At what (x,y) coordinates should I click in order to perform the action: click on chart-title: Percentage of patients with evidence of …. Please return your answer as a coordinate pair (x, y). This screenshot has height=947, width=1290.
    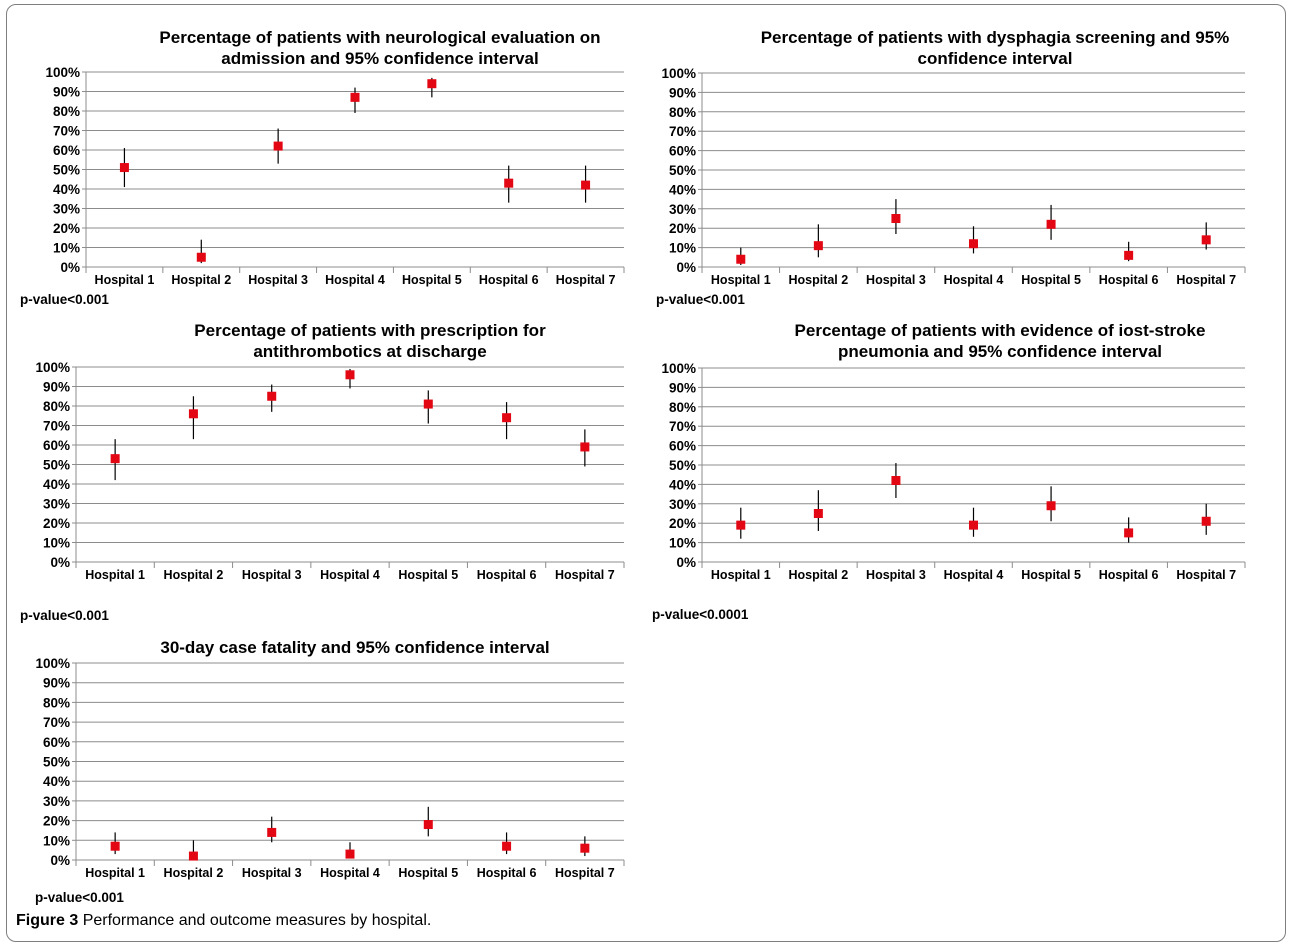
    Looking at the image, I should click on (1000, 341).